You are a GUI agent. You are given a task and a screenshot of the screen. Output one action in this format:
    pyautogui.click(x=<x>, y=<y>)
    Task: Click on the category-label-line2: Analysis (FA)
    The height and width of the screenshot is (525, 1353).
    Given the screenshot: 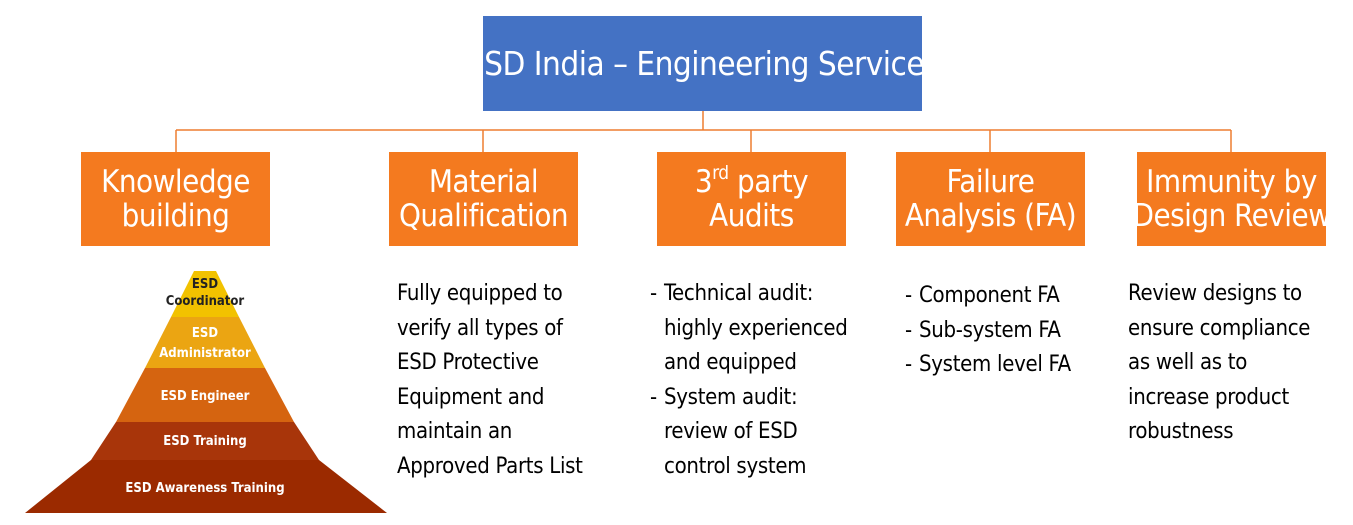 What is the action you would take?
    pyautogui.click(x=990, y=216)
    